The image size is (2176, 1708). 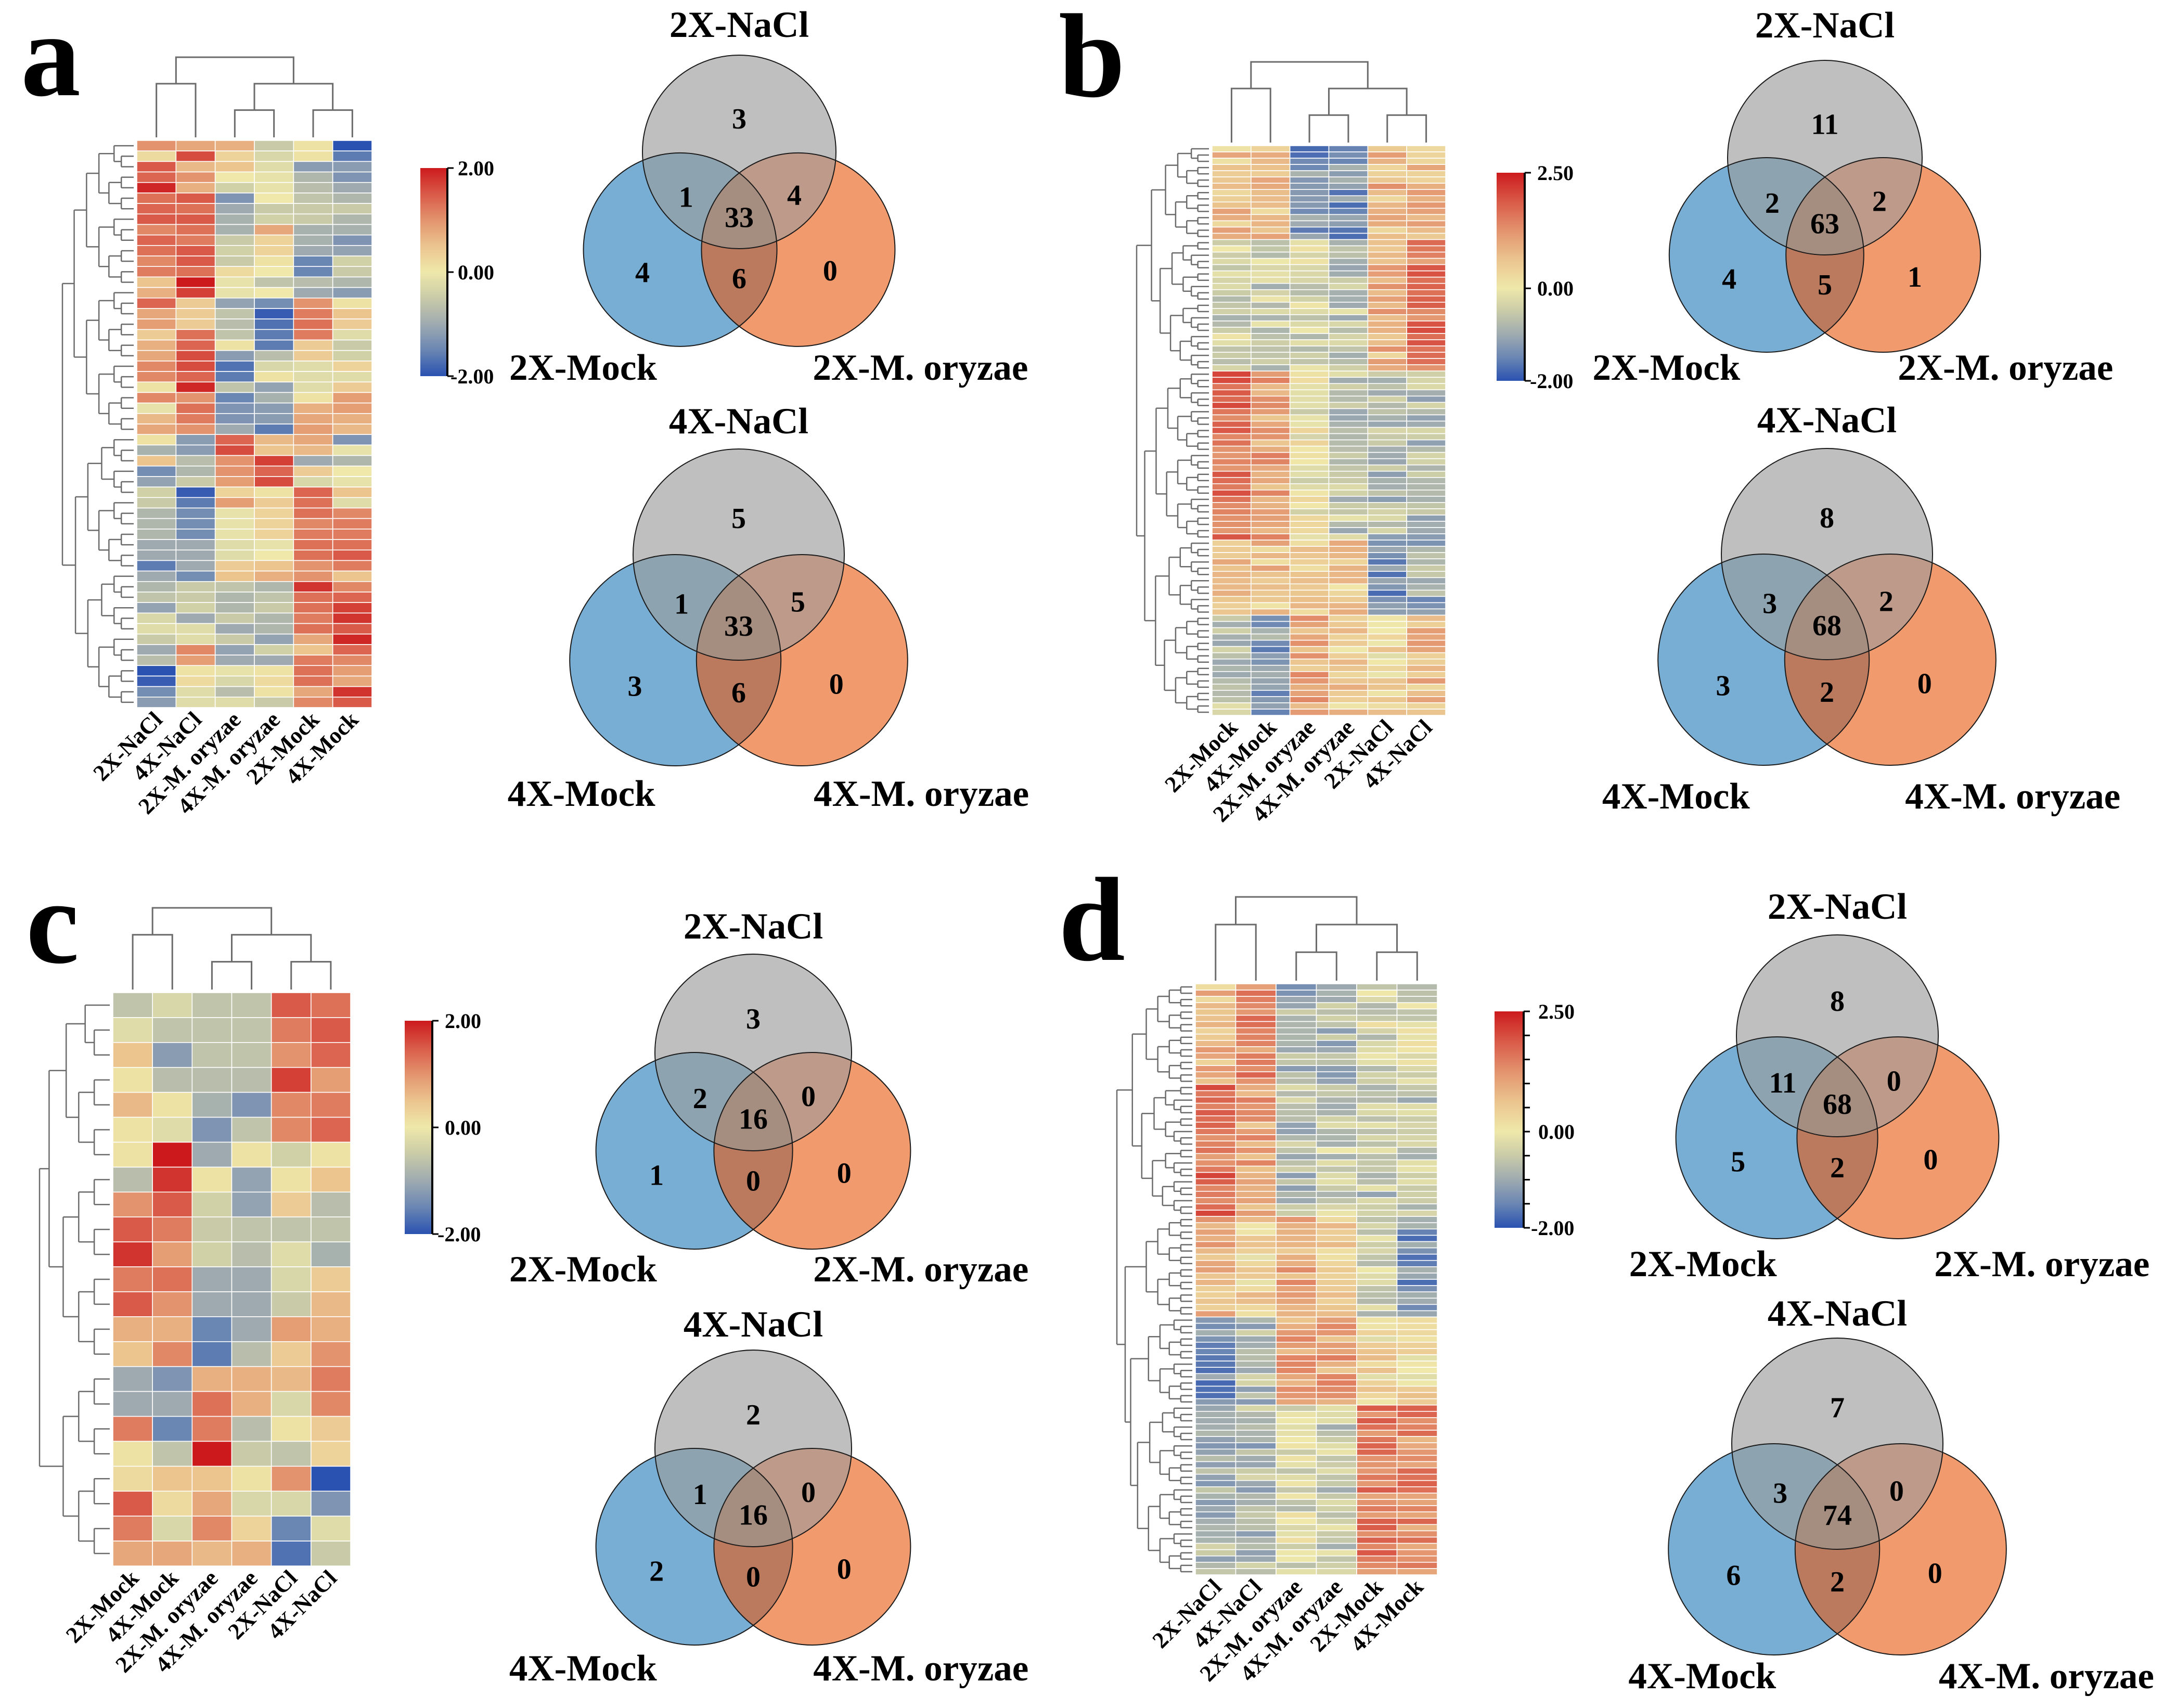 What do you see at coordinates (754, 1181) in the screenshot?
I see `venn-count-left-right: 0` at bounding box center [754, 1181].